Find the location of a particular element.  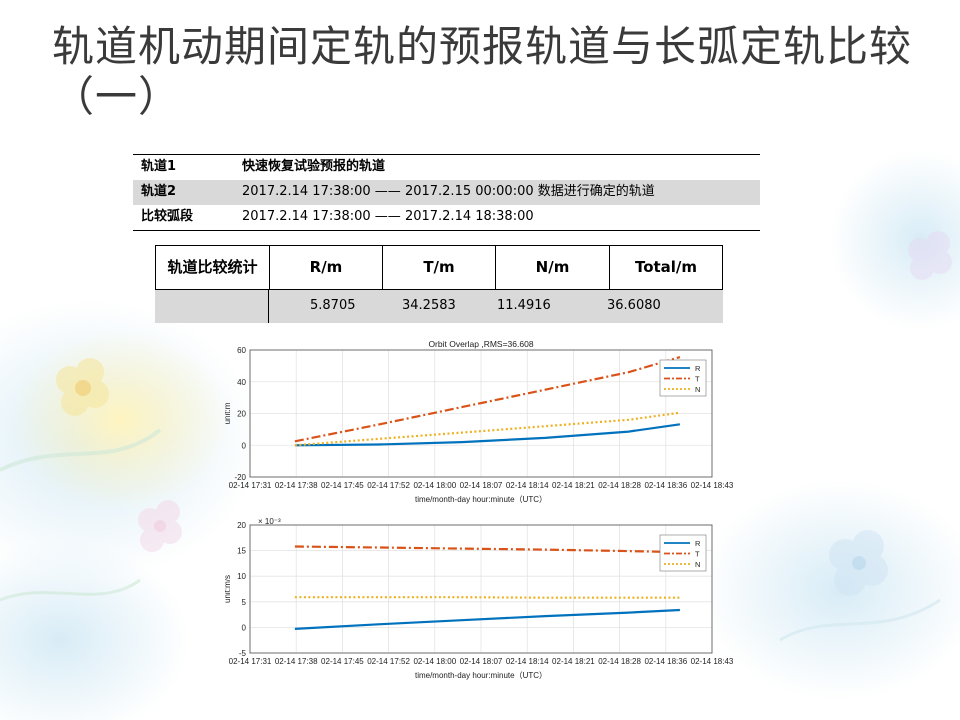

row-key: 比较弧段 is located at coordinates (167, 216).